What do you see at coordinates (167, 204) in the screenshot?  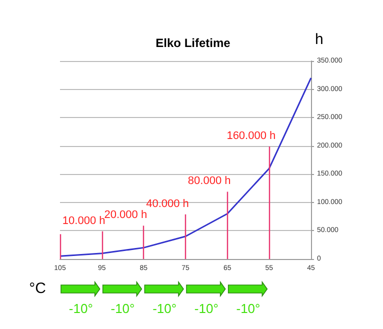 I see `ref-line-label: 40.000 h` at bounding box center [167, 204].